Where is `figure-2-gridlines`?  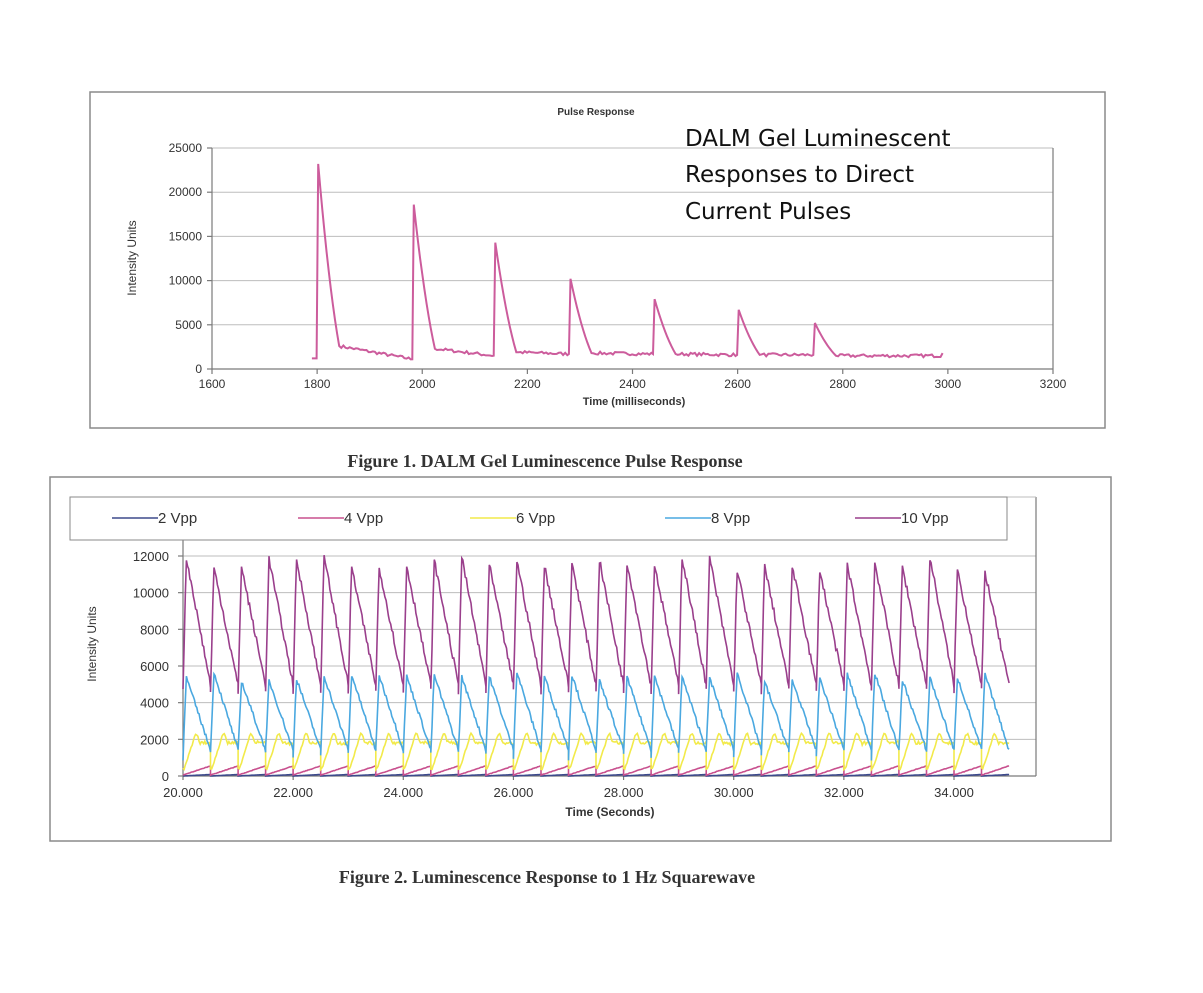 figure-2-gridlines is located at coordinates (609, 647).